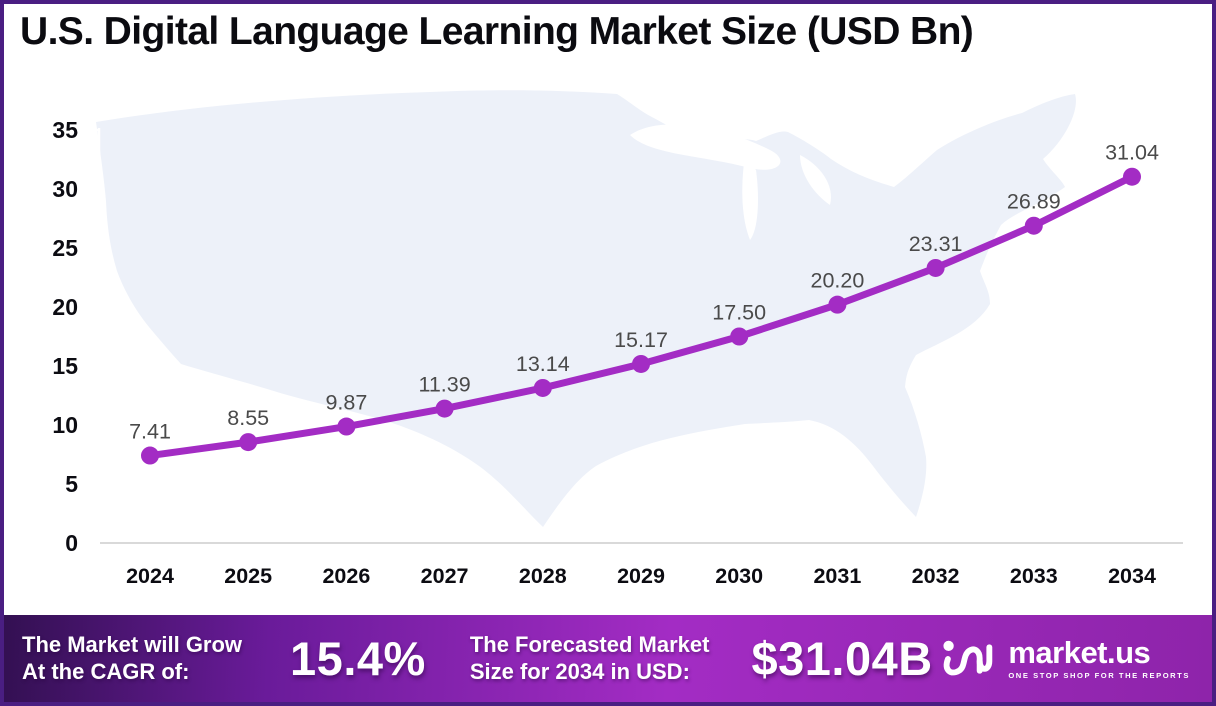  I want to click on y-axis-tick-label: 30, so click(65, 189).